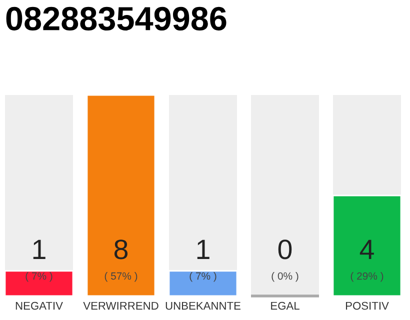 The height and width of the screenshot is (320, 410). Describe the element at coordinates (120, 306) in the screenshot. I see `x-tick-label: VERWIRREND` at that location.